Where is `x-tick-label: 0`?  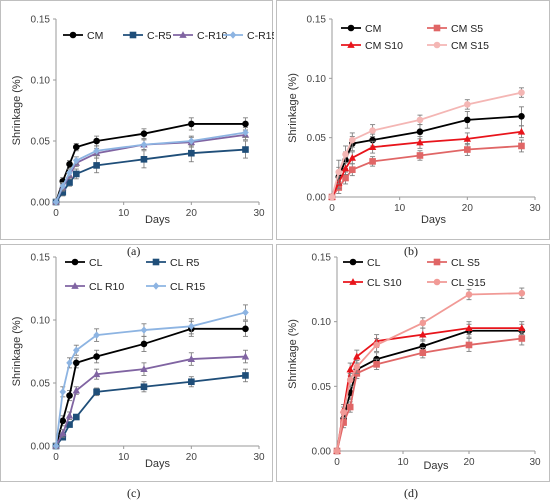
x-tick-label: 0 is located at coordinates (56, 213).